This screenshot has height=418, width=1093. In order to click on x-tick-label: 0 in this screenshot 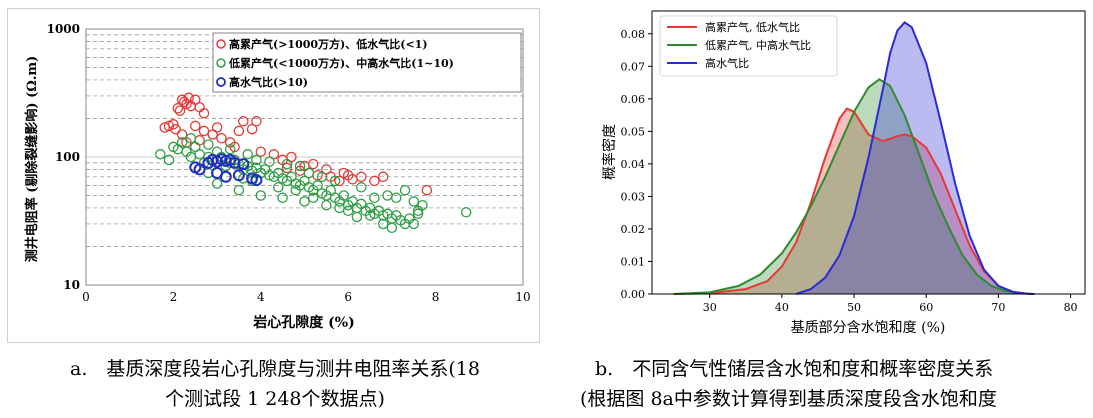, I will do `click(86, 297)`.